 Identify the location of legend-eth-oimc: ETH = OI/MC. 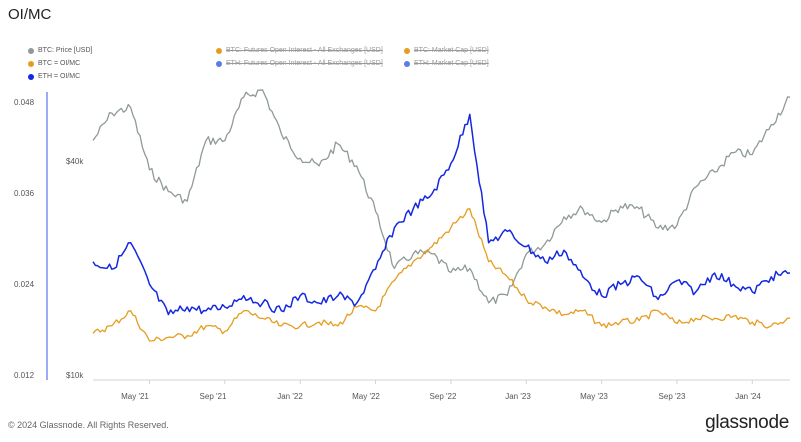
(54, 76).